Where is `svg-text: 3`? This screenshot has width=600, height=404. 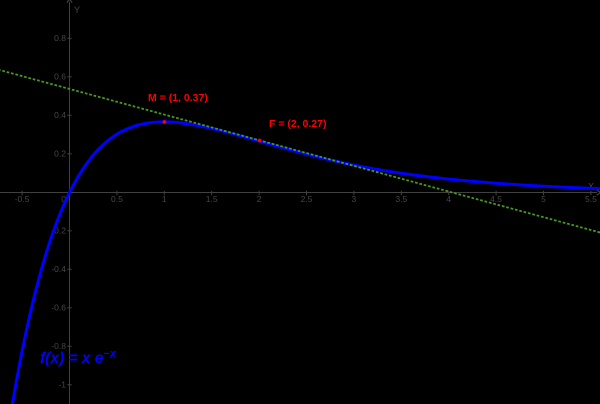
svg-text: 3 is located at coordinates (354, 199).